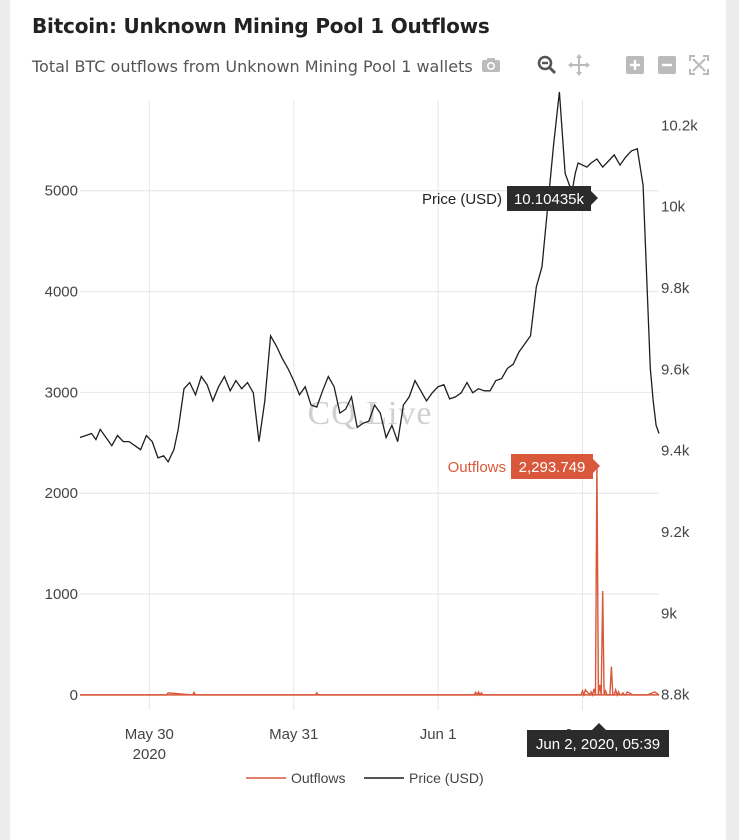  I want to click on outflow-hover-label: Outflows 2,293.749, so click(524, 466).